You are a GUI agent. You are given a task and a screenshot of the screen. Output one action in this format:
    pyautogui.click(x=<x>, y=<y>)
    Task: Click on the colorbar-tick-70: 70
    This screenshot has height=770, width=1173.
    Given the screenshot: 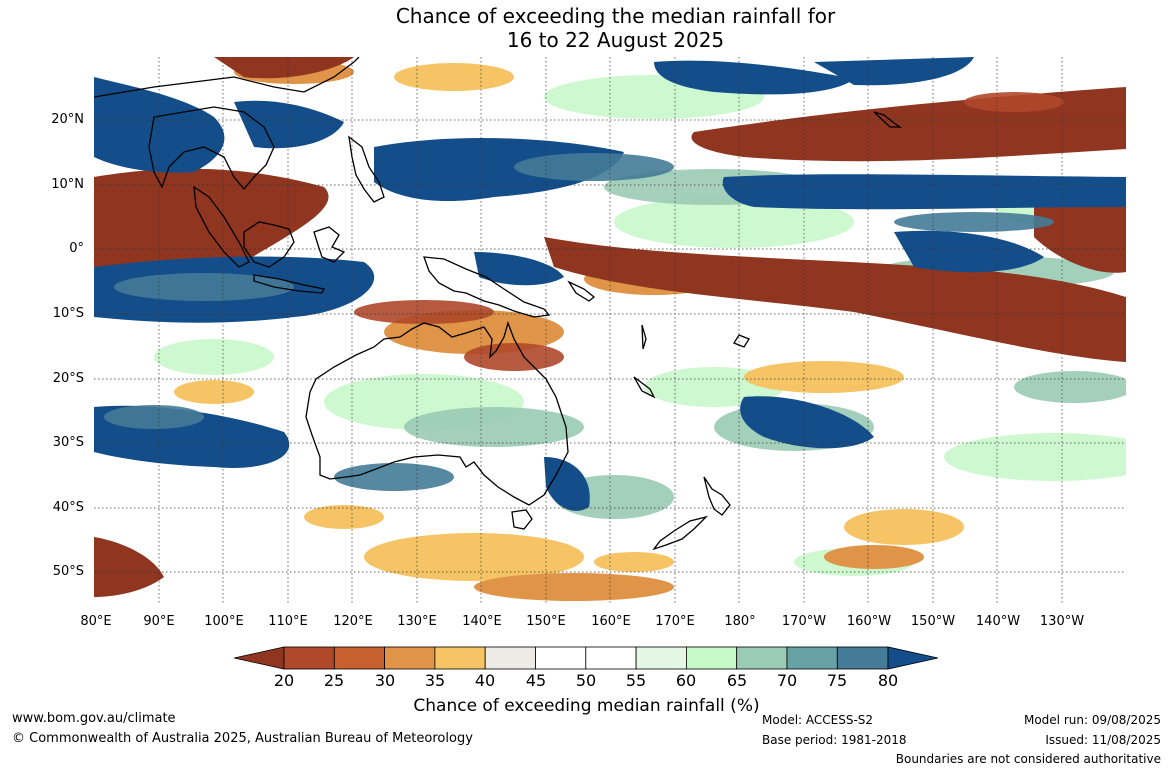 What is the action you would take?
    pyautogui.click(x=787, y=680)
    